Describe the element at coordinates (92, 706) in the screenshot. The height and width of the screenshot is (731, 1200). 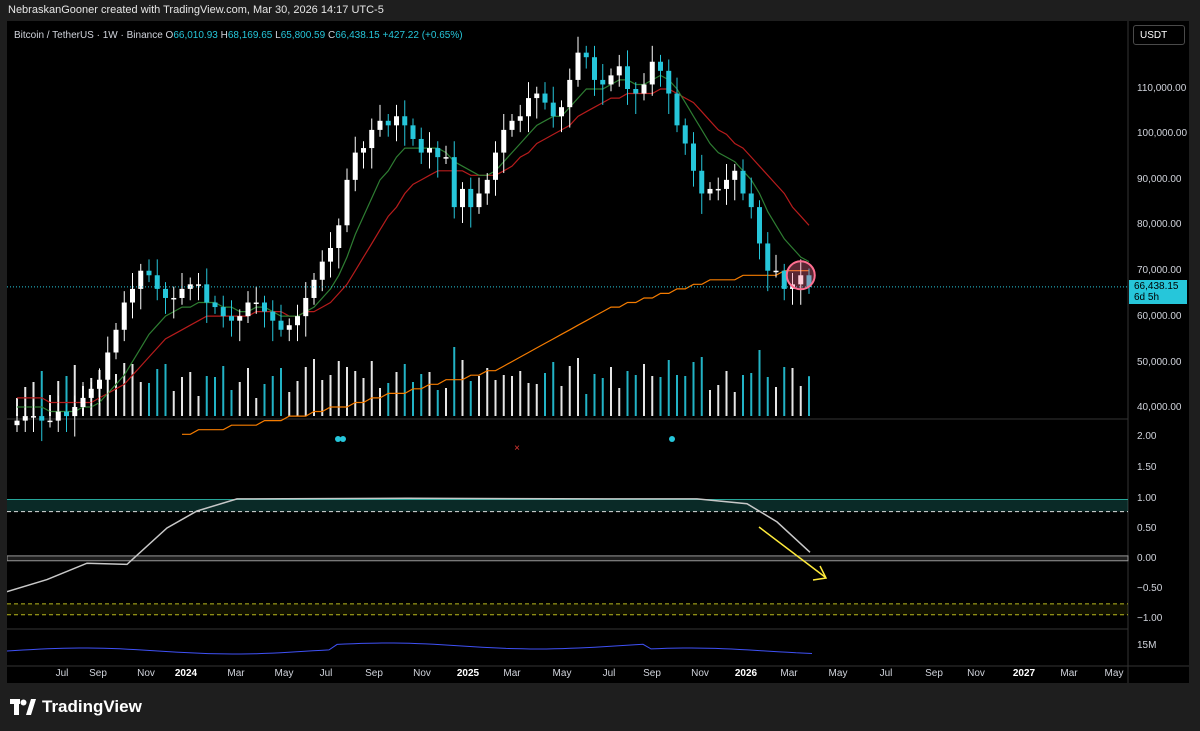
I see `brand-name: TradingView` at that location.